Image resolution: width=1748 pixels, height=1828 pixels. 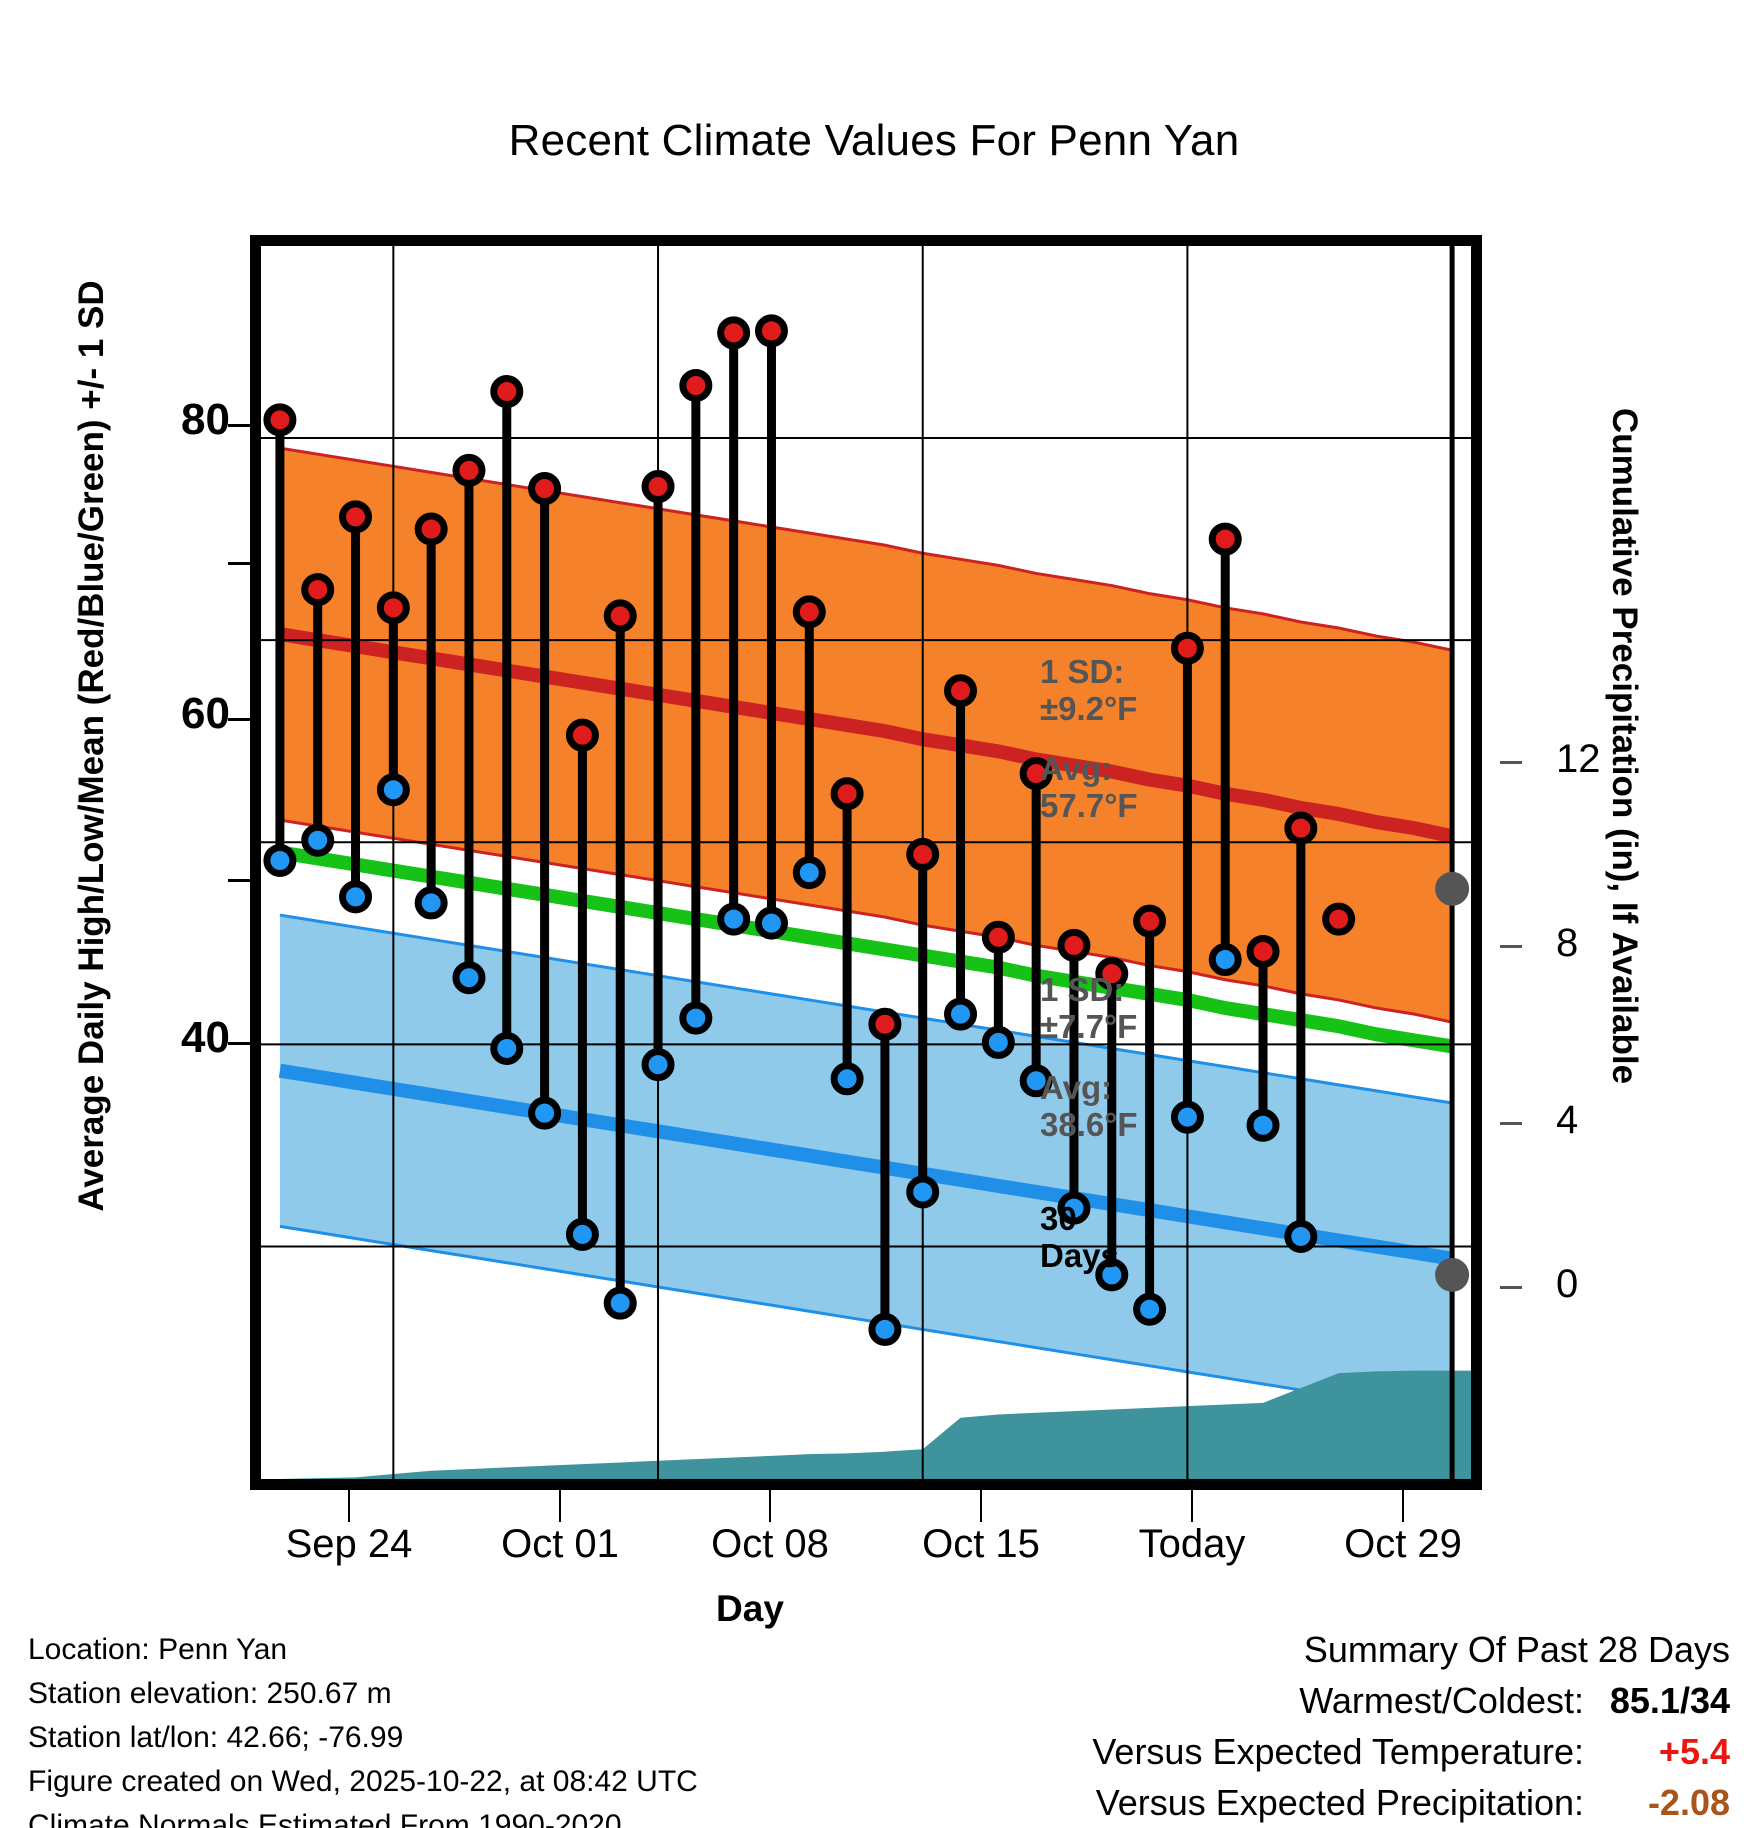 What do you see at coordinates (1089, 1106) in the screenshot?
I see `annotation-low-avg: Avg: 38.6°F` at bounding box center [1089, 1106].